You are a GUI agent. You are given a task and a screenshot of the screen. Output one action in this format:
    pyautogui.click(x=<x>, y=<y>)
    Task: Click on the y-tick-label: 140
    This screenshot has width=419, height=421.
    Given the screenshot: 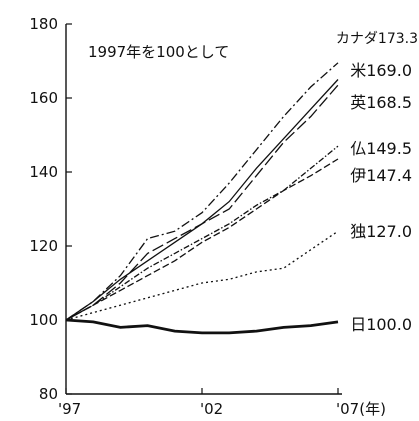 What is the action you would take?
    pyautogui.click(x=43, y=172)
    